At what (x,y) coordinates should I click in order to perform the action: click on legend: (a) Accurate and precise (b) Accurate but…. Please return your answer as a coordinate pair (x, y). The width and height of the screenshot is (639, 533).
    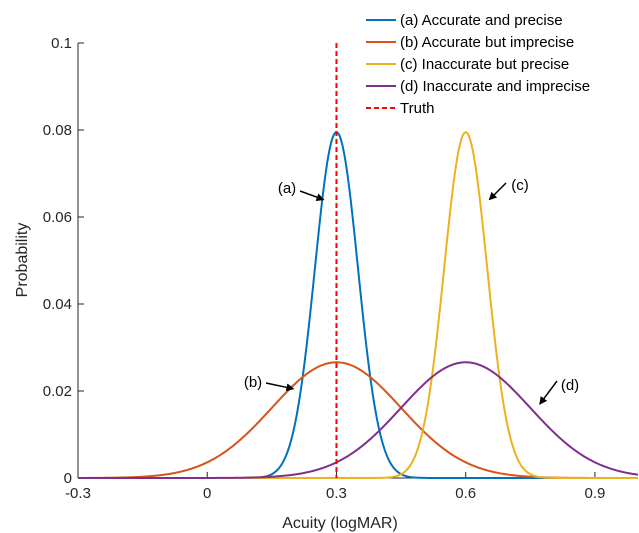
    Looking at the image, I should click on (478, 64).